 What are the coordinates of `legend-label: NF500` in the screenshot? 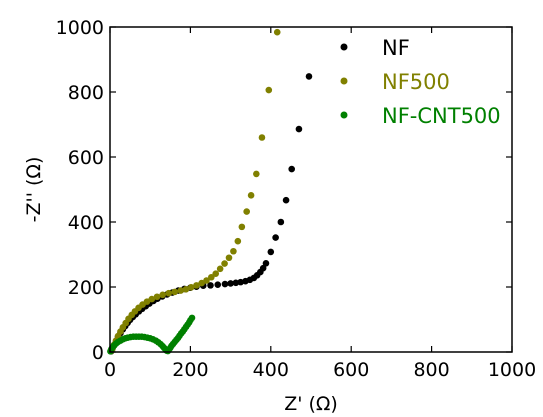 It's located at (416, 82).